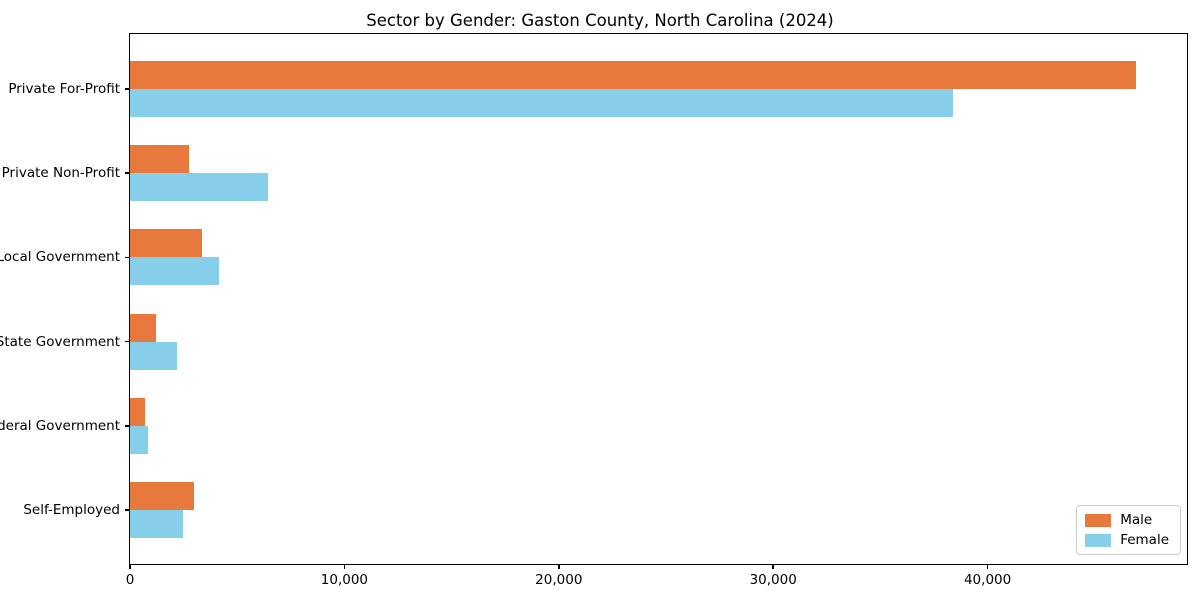  What do you see at coordinates (174, 271) in the screenshot?
I see `bar-female-local-government` at bounding box center [174, 271].